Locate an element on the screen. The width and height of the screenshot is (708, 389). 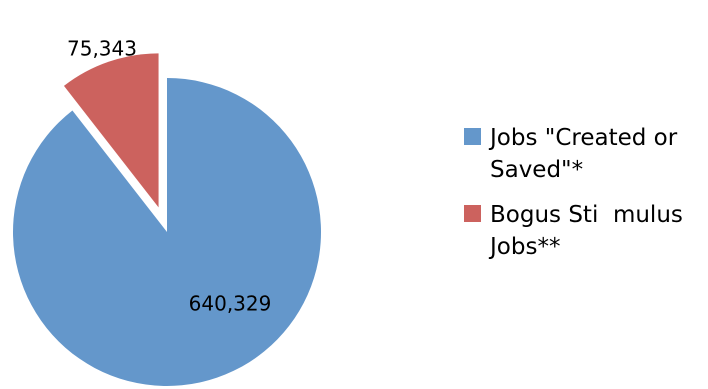
legend-item-bogus-stimulus-jobs: Bogus Sti mulus Jobs** is located at coordinates (586, 231).